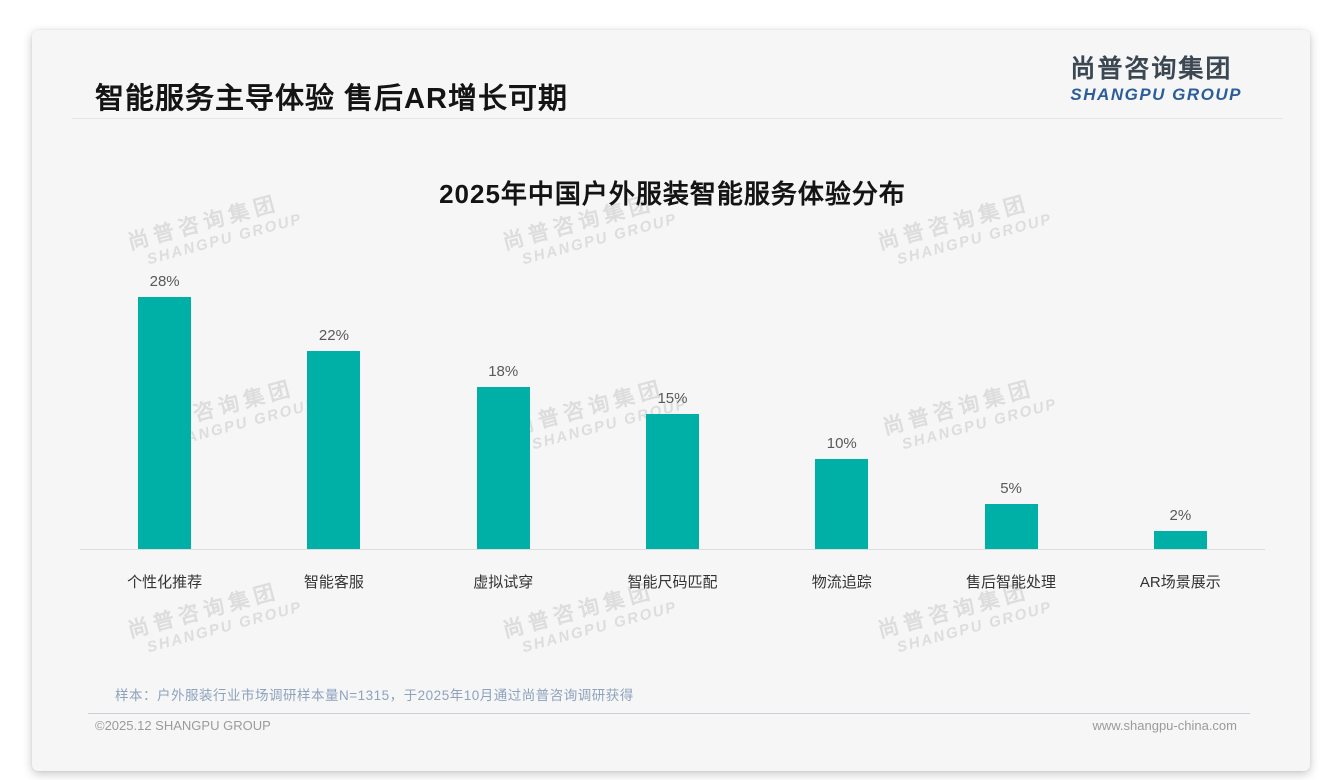 This screenshot has width=1340, height=780. Describe the element at coordinates (333, 335) in the screenshot. I see `bar-value-label: 22%` at that location.